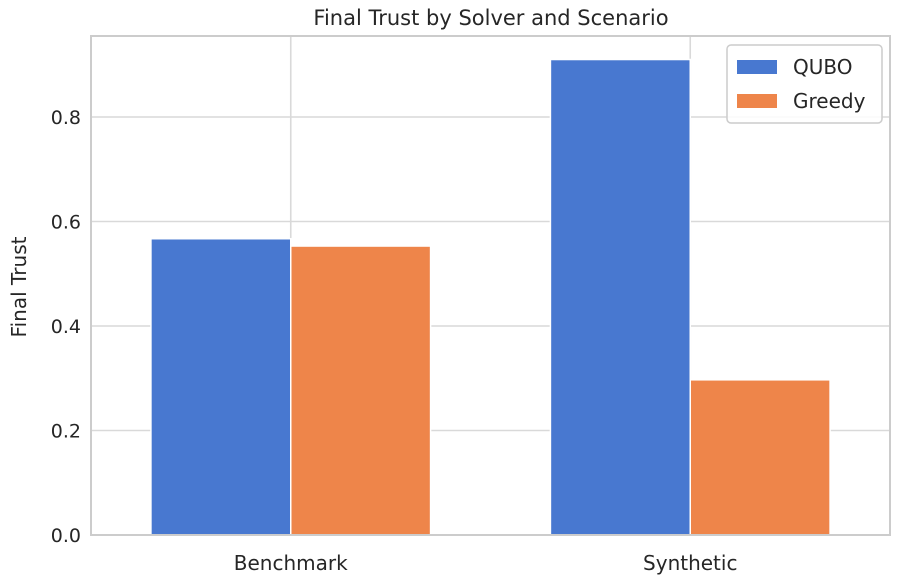 The image size is (897, 583). What do you see at coordinates (829, 101) in the screenshot?
I see `legend-label-greedy: Greedy` at bounding box center [829, 101].